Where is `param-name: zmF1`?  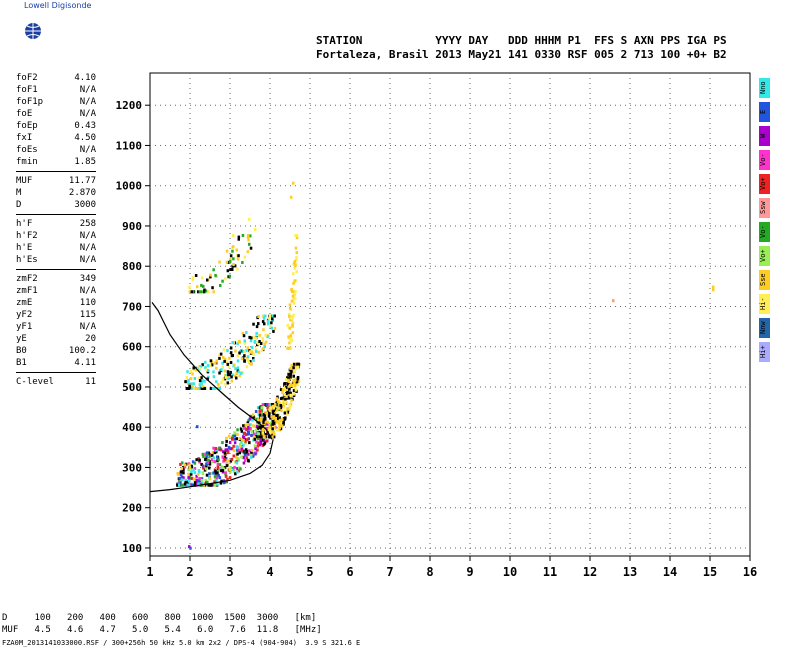 param-name: zmF1 is located at coordinates (27, 291).